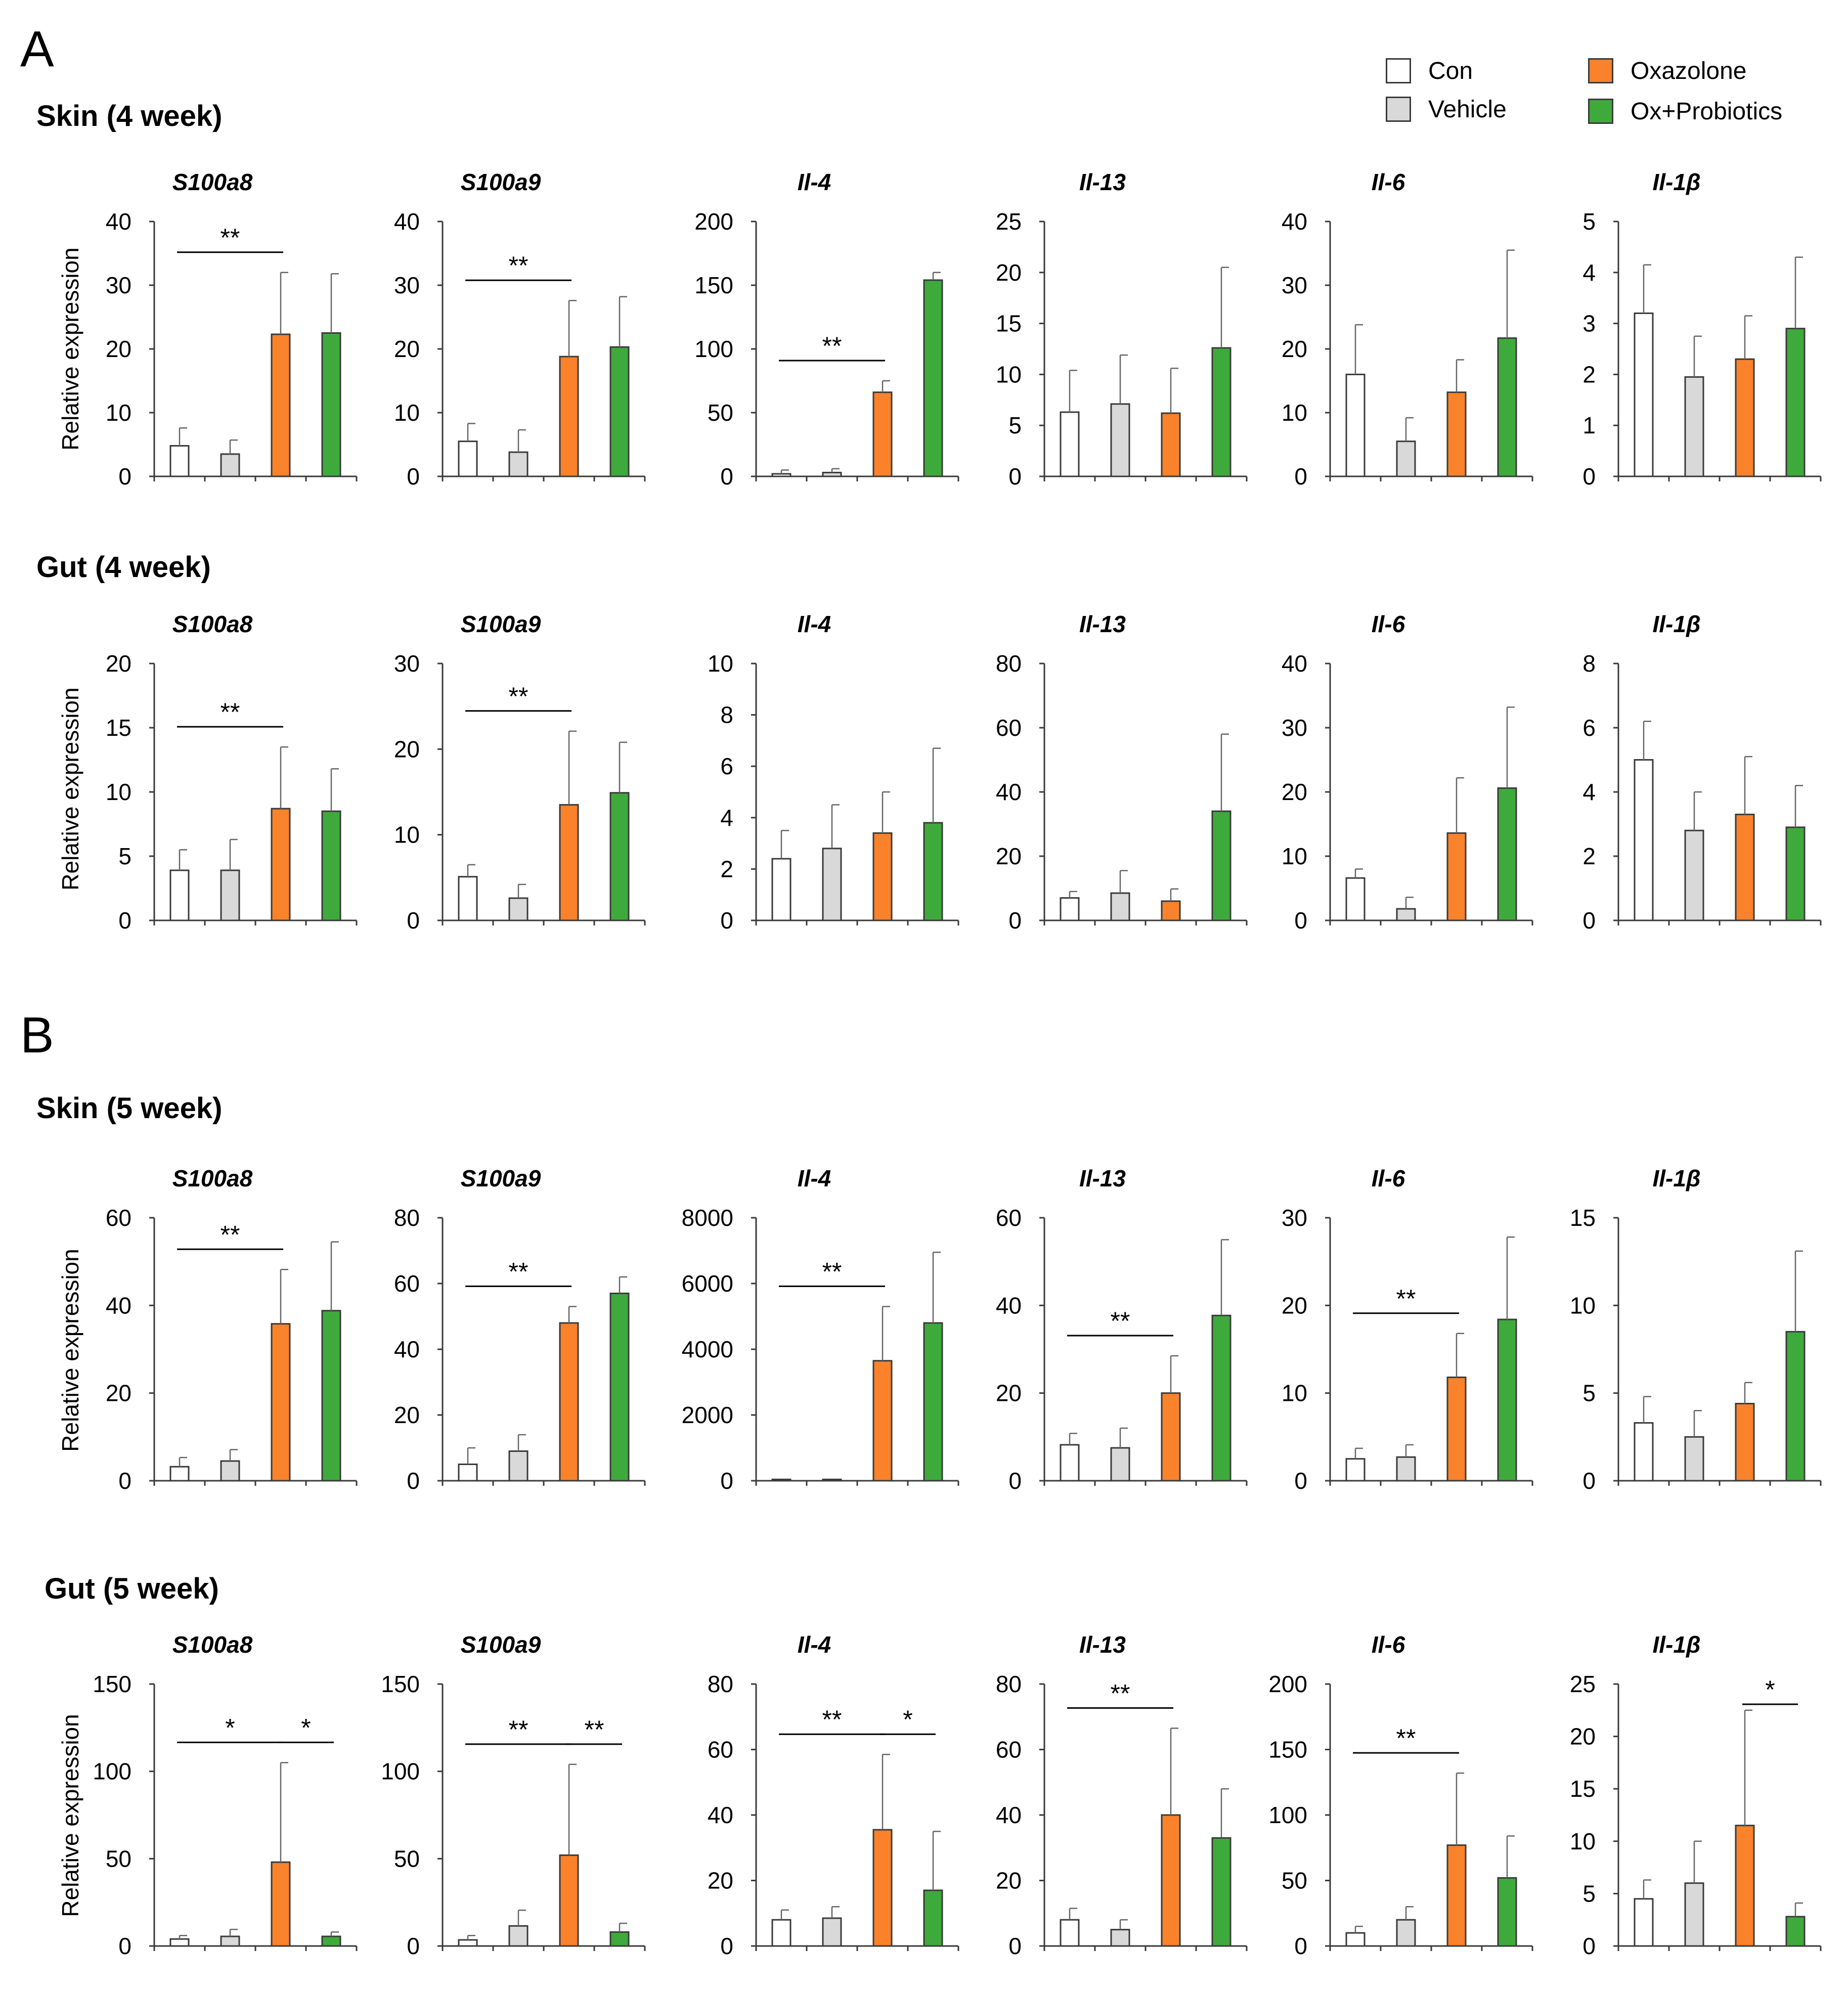 The width and height of the screenshot is (1848, 1990). What do you see at coordinates (1589, 728) in the screenshot?
I see `y-tick-label: 6` at bounding box center [1589, 728].